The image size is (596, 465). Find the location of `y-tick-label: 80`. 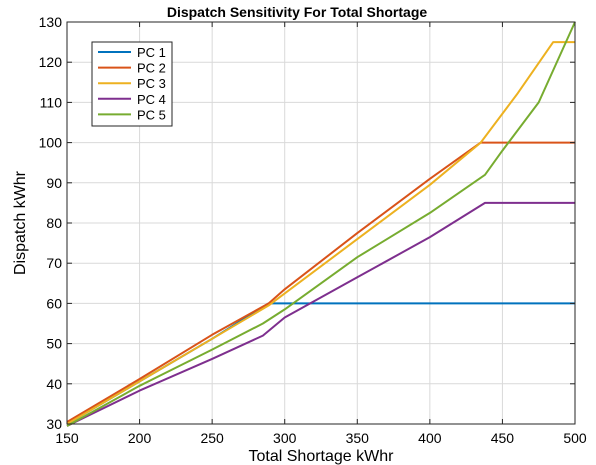

y-tick-label: 80 is located at coordinates (54, 223).